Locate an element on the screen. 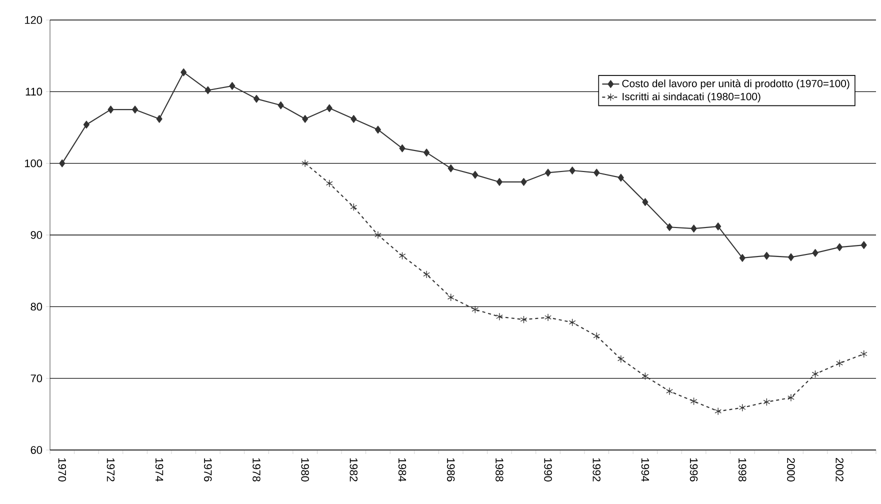  x-tick-label: 1974 is located at coordinates (159, 470).